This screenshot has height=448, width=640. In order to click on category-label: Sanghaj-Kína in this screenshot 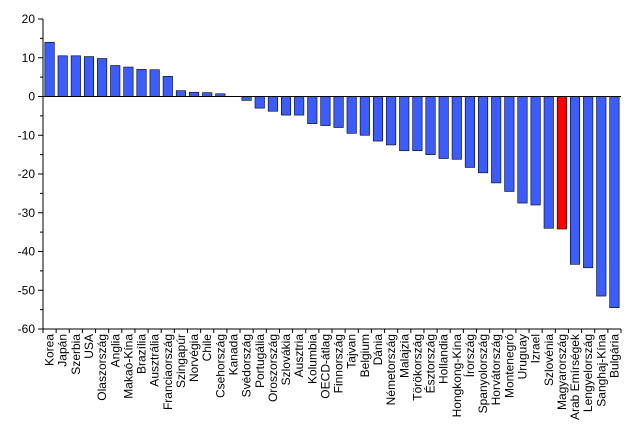, I will do `click(601, 370)`.